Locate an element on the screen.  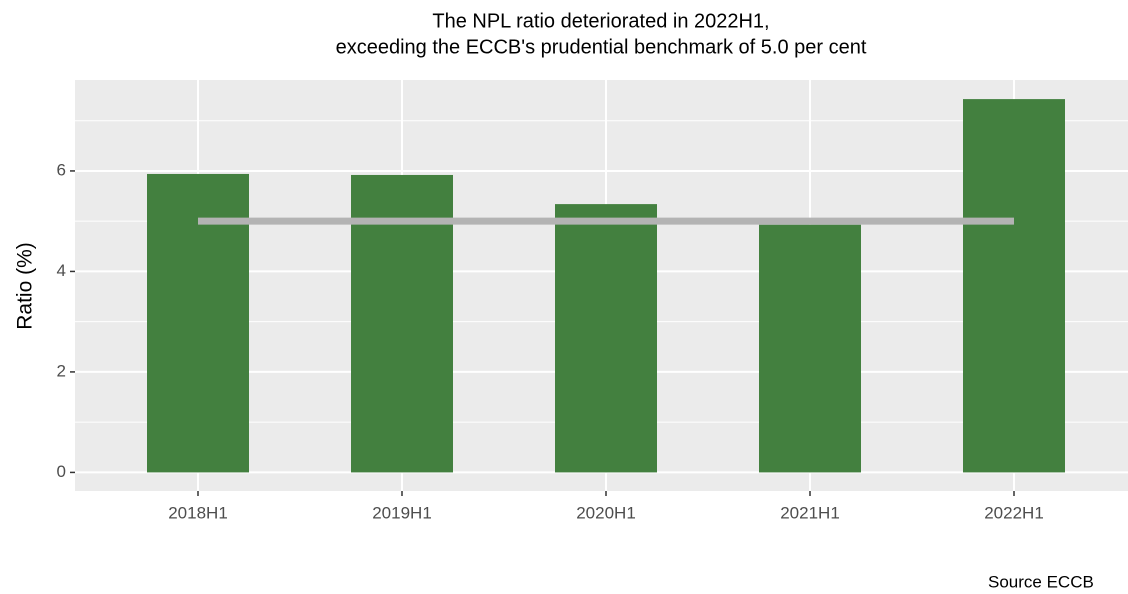
y-tick-label: 4 is located at coordinates (61, 270).